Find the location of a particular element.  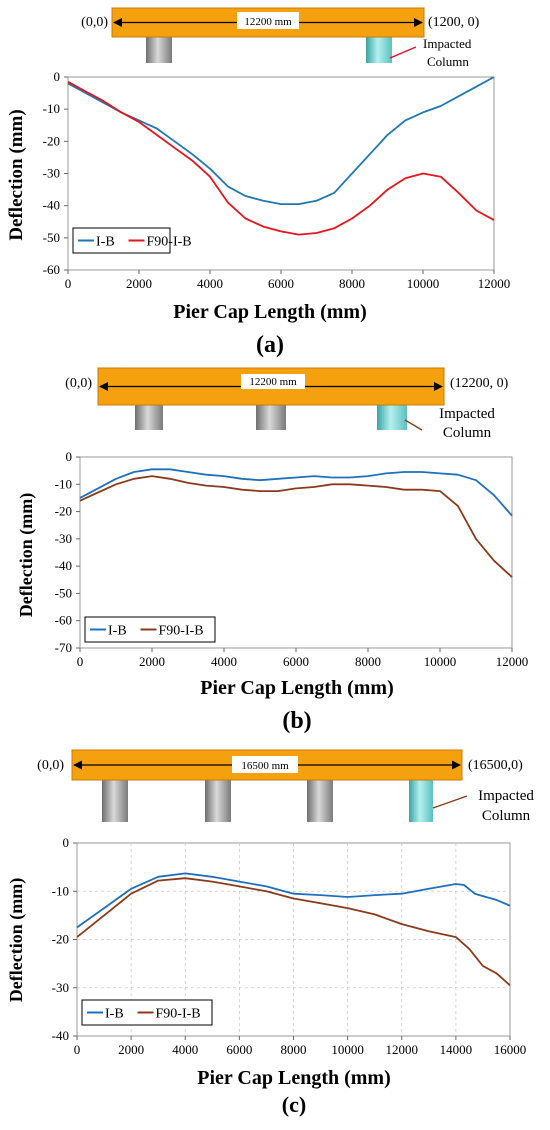

x-tick-label: 16000 is located at coordinates (510, 1049).